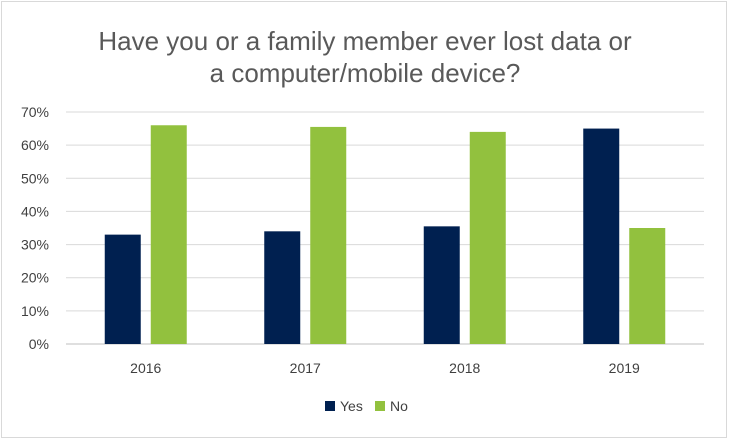 This screenshot has height=441, width=730. Describe the element at coordinates (385, 368) in the screenshot. I see `x-axis-tick-labels: 2016 2017 2018 2019` at that location.